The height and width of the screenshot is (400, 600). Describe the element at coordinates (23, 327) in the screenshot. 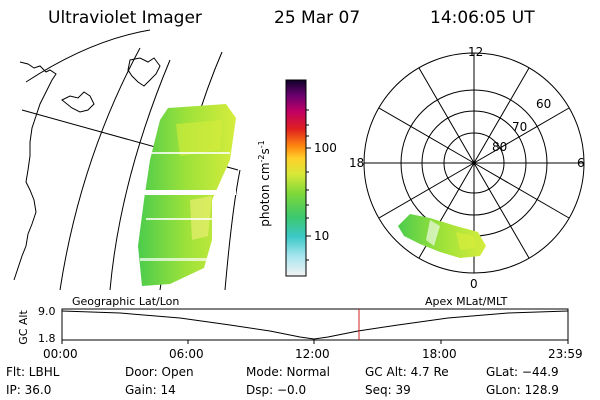

I see `timeline-ylabel: GC Alt` at that location.